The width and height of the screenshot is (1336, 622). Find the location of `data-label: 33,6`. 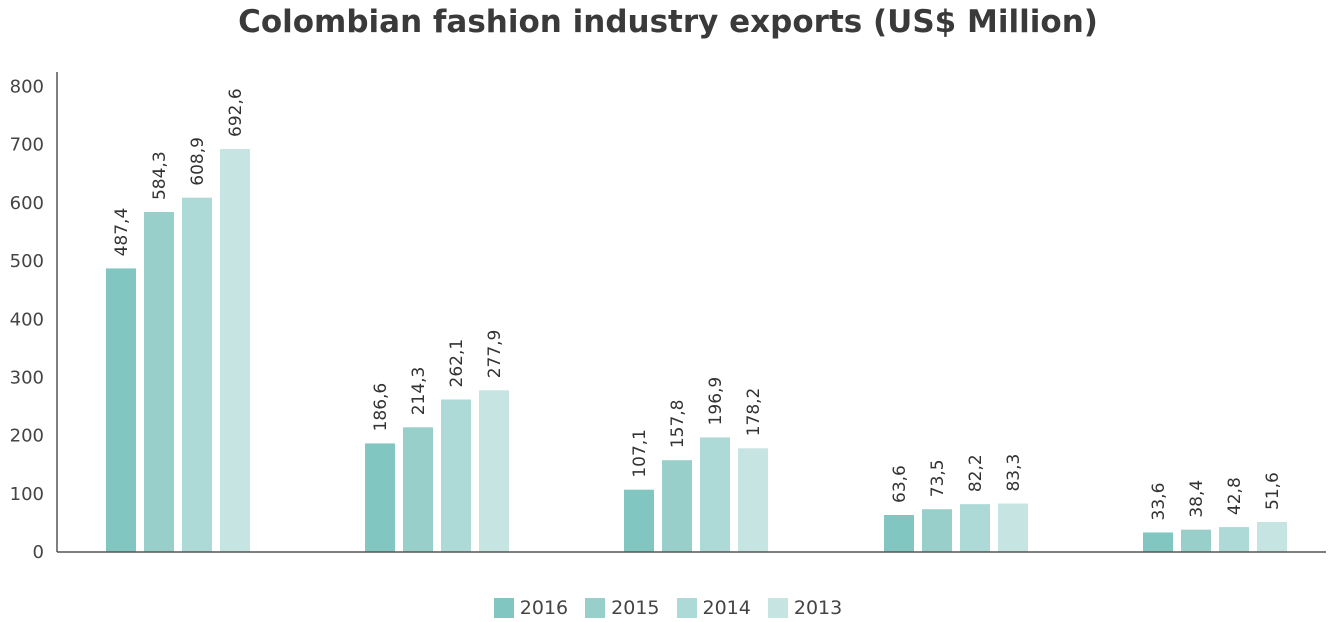

data-label: 33,6 is located at coordinates (1159, 502).